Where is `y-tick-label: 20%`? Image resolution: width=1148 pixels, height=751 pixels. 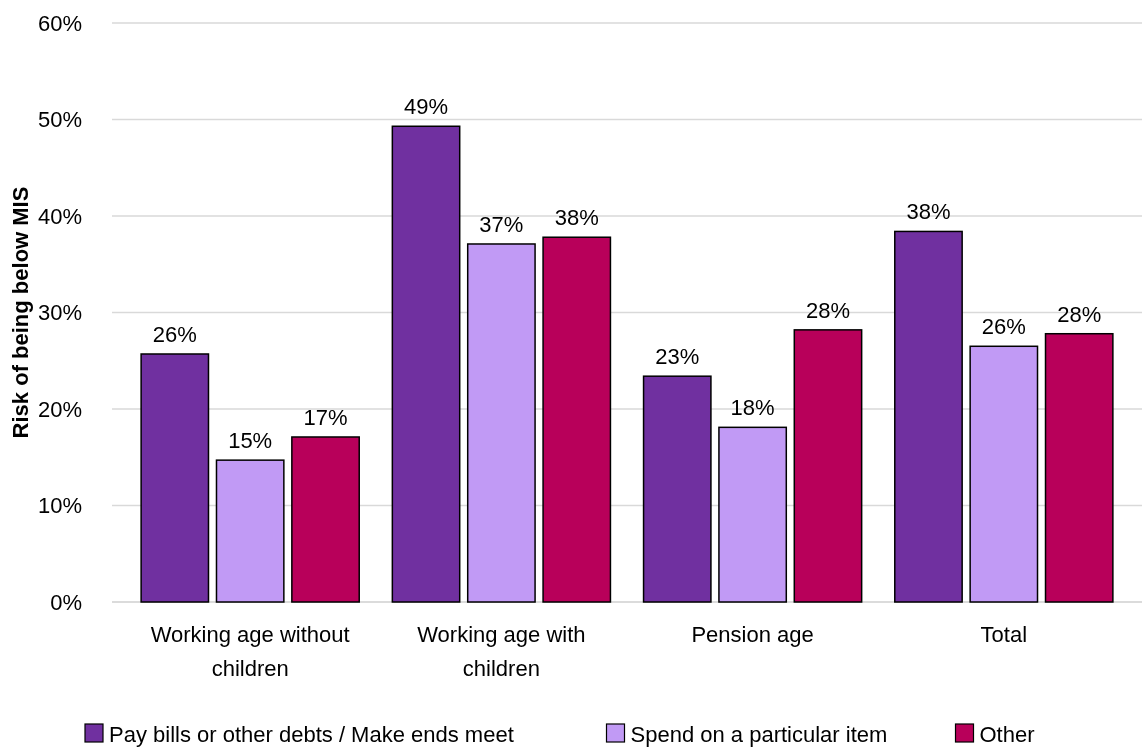 y-tick-label: 20% is located at coordinates (59, 409).